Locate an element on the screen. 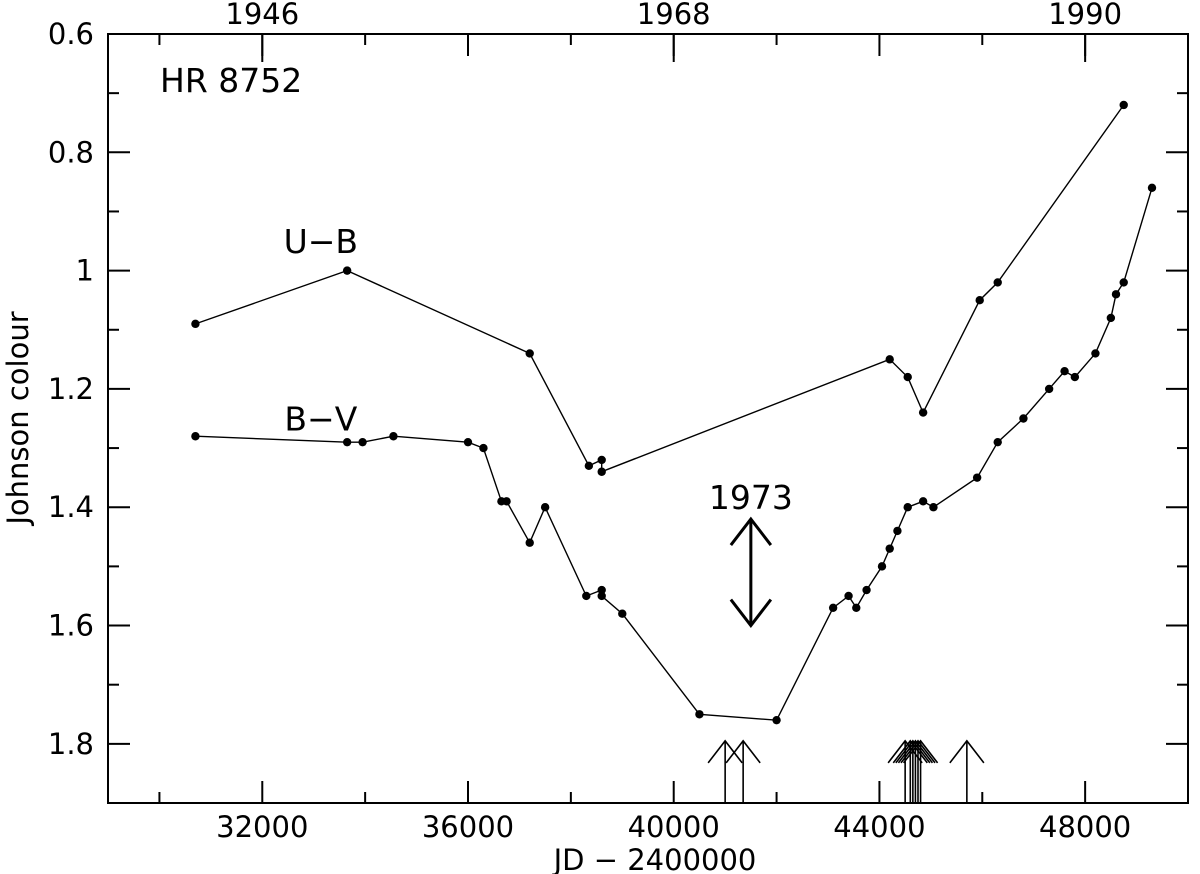 The width and height of the screenshot is (1200, 874). y-tick-label: 1.4 is located at coordinates (71, 507).